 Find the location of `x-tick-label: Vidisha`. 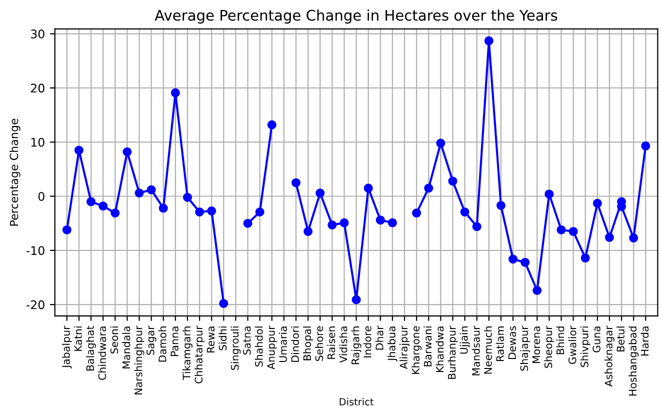

x-tick-label: Vidisha is located at coordinates (343, 344).